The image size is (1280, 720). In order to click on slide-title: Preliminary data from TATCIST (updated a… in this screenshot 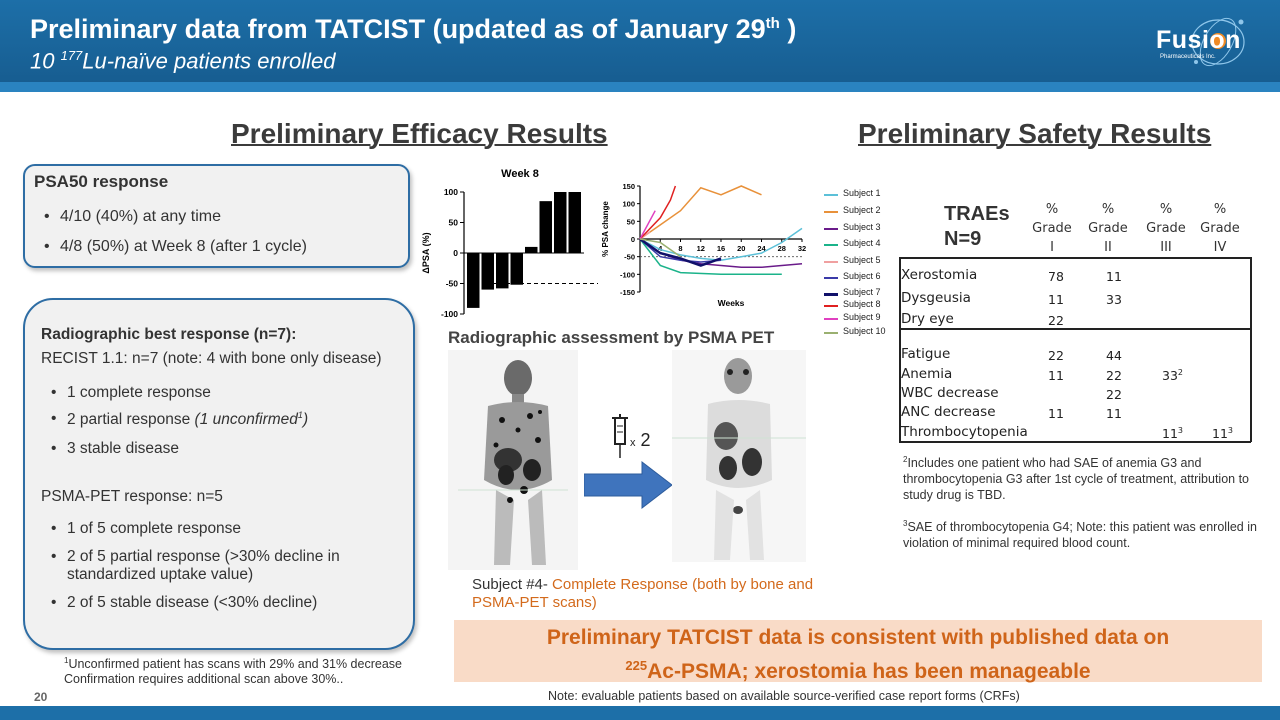, I will do `click(413, 29)`.